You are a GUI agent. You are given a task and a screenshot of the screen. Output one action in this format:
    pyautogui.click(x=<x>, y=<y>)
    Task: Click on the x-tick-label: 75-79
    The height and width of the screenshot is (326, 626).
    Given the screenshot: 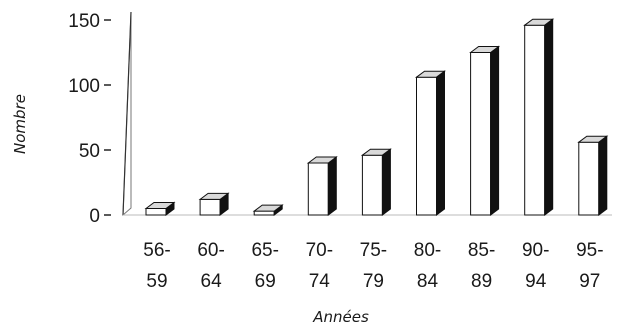 What is the action you would take?
    pyautogui.click(x=373, y=266)
    